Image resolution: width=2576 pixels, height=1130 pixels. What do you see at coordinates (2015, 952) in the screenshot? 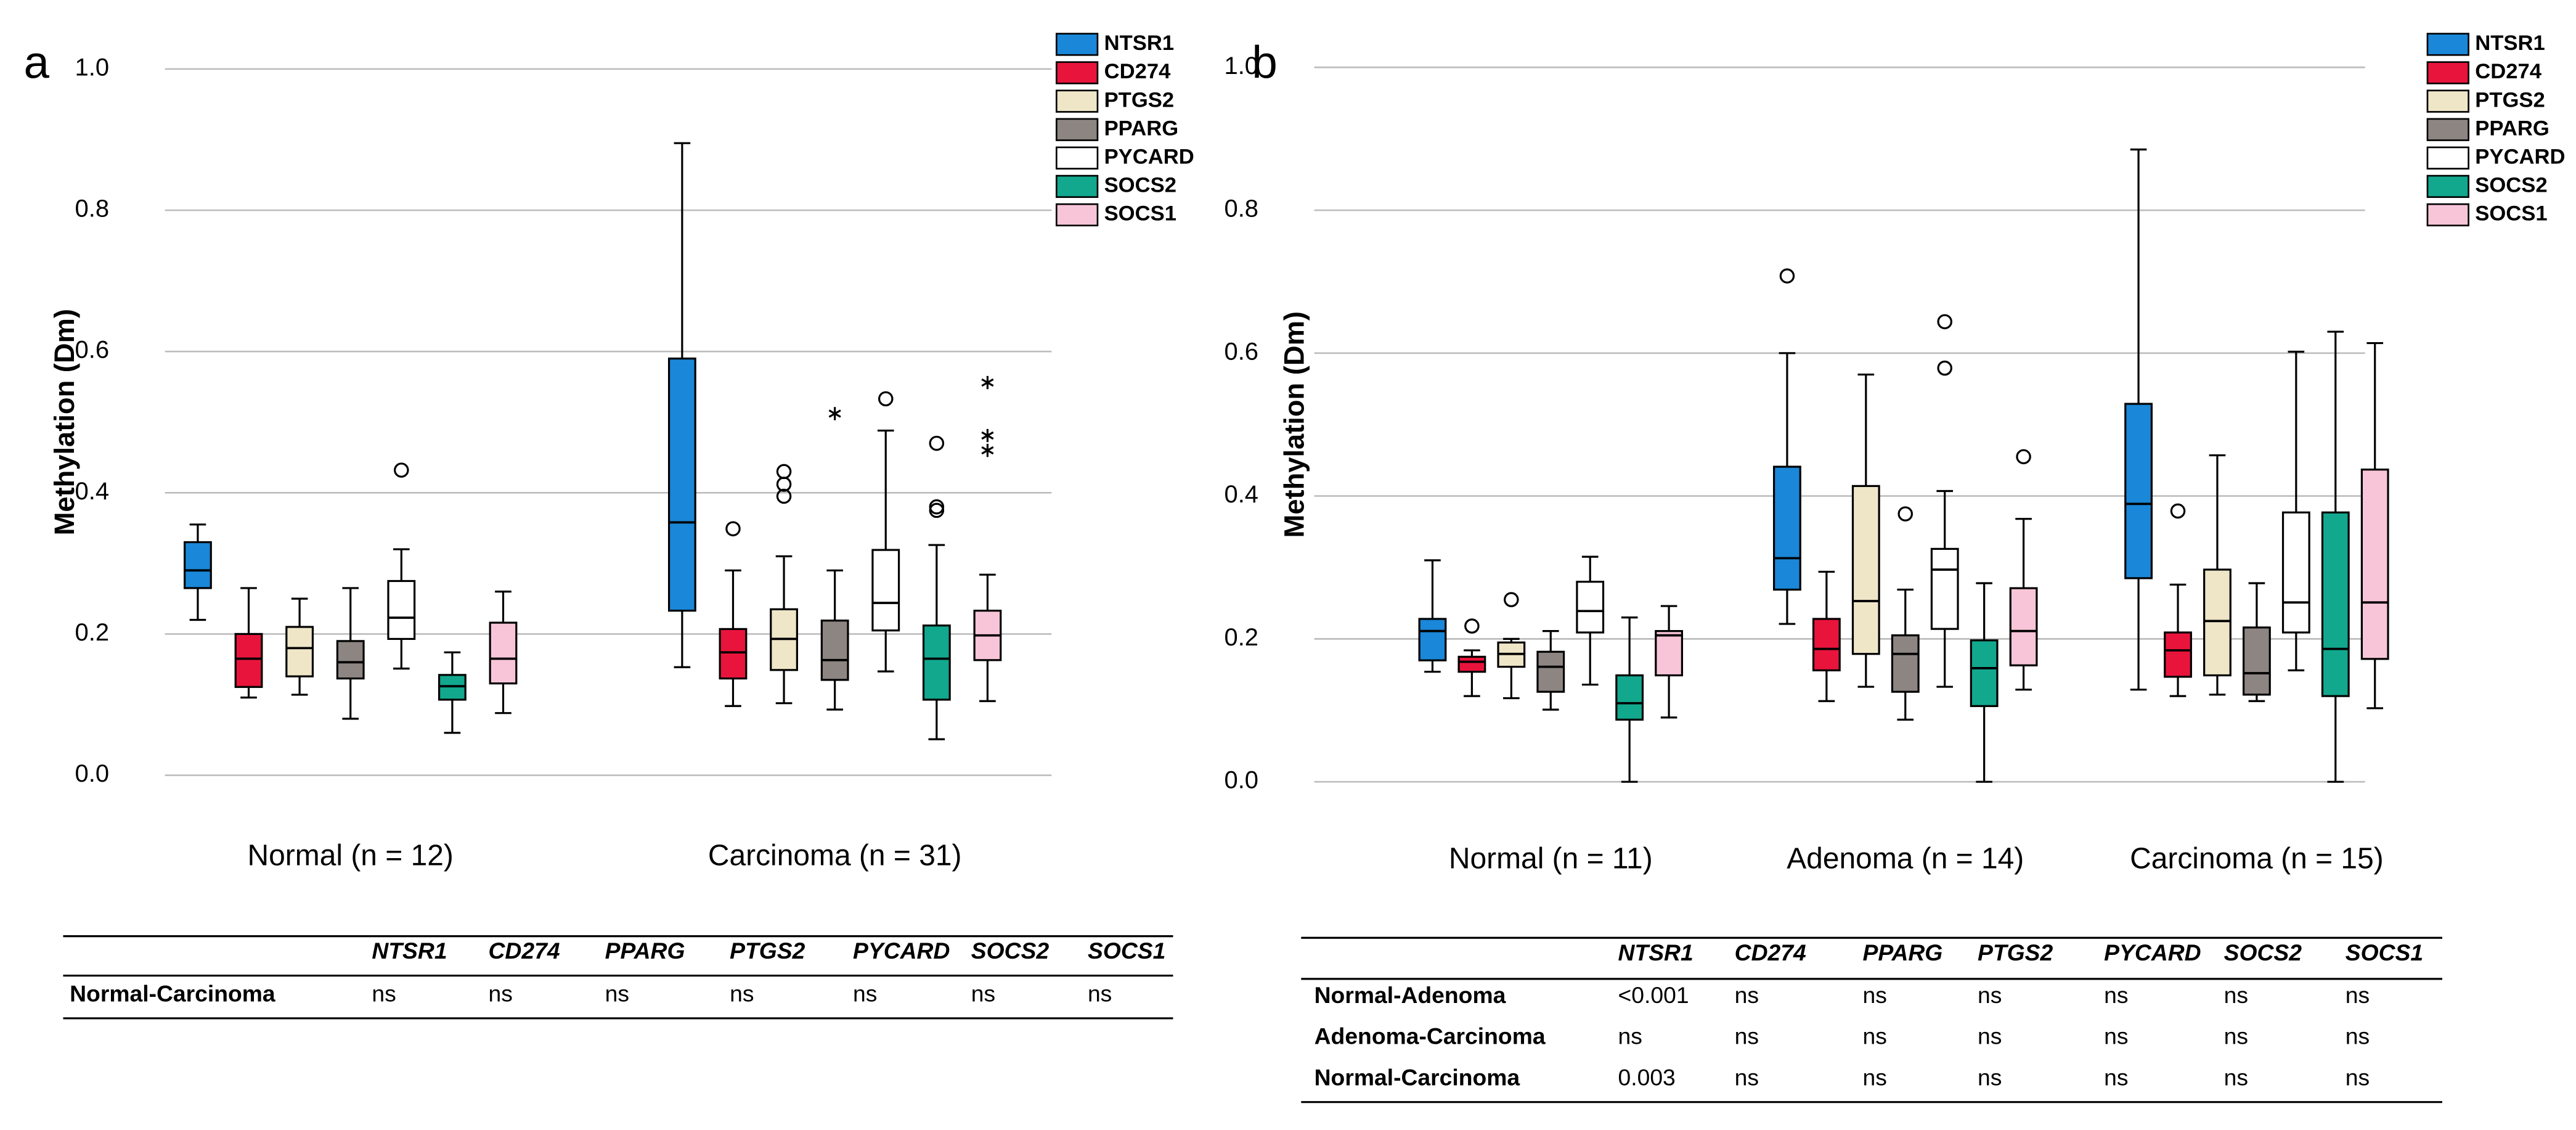
I see `table-header: PTGS2` at bounding box center [2015, 952].